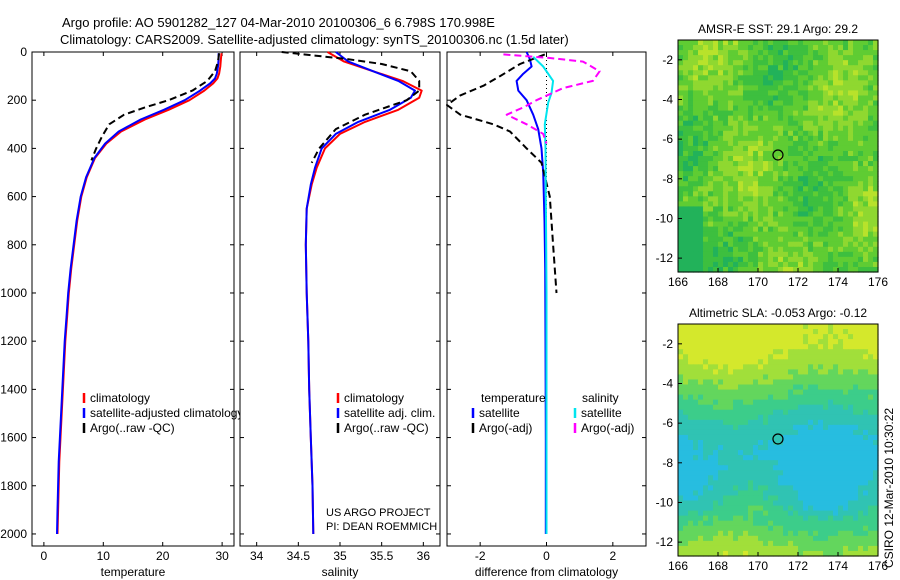 The width and height of the screenshot is (900, 580). Describe the element at coordinates (382, 556) in the screenshot. I see `sal-xtick-label: 35.5` at that location.